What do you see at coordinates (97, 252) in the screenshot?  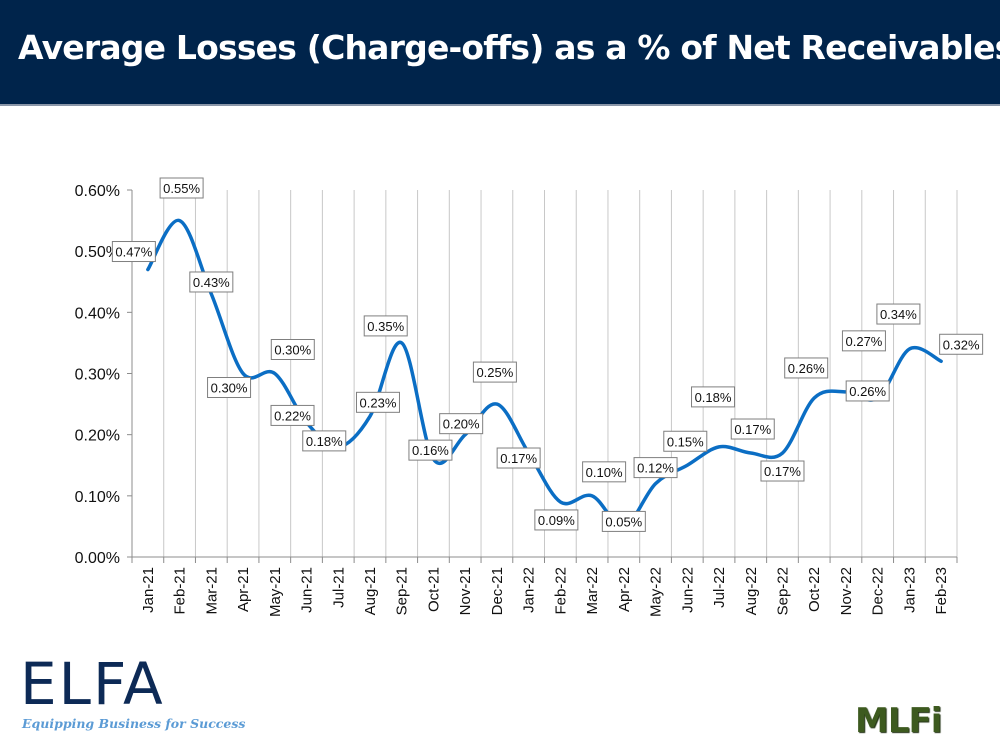 I see `y-tick-label: 0.50%` at bounding box center [97, 252].